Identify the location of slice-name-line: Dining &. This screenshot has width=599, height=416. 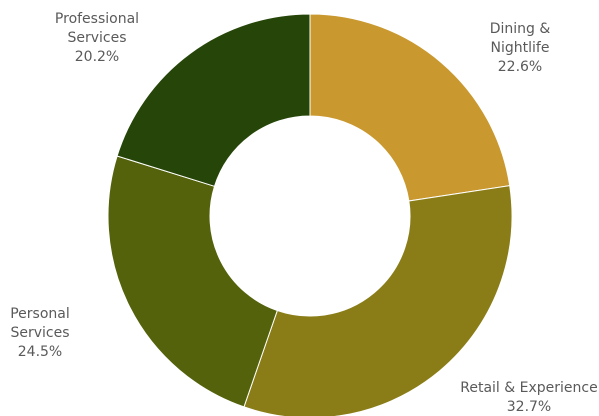
(520, 29).